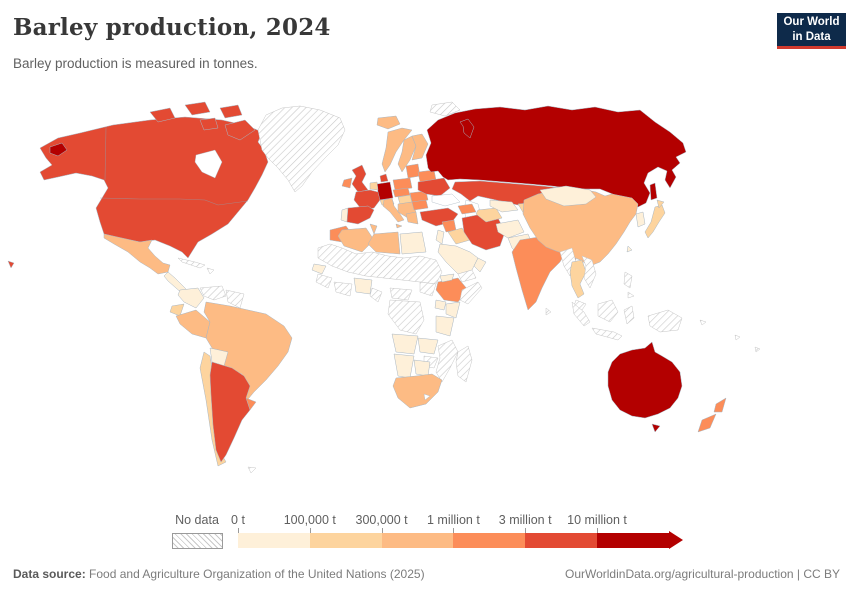  I want to click on country-uzbekistan, so click(504, 206).